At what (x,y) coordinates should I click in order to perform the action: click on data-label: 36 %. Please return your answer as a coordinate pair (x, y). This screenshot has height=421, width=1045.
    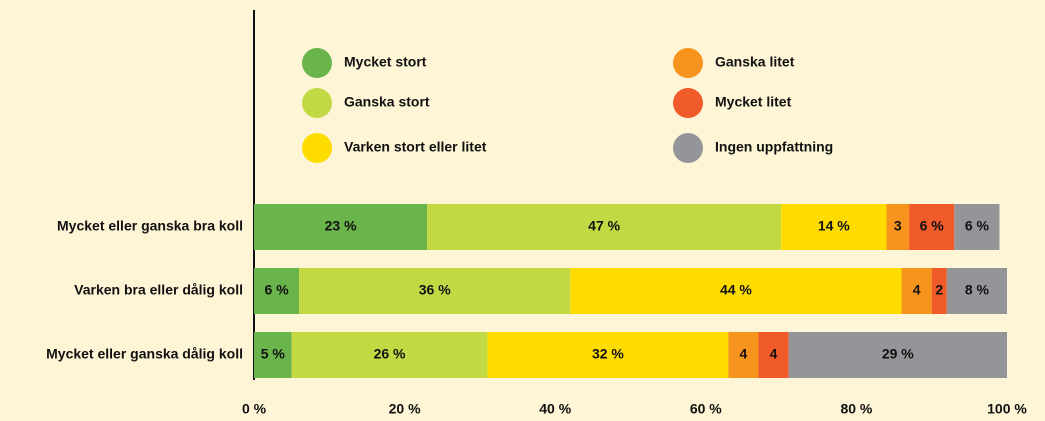
    Looking at the image, I should click on (435, 290).